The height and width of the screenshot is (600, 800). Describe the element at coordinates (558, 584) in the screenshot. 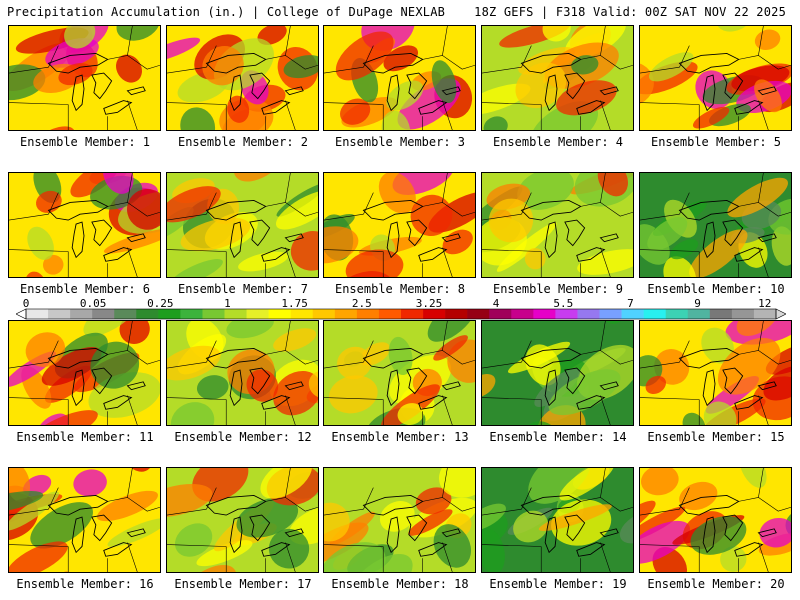

I see `member-caption: Ensemble Member: 19` at that location.